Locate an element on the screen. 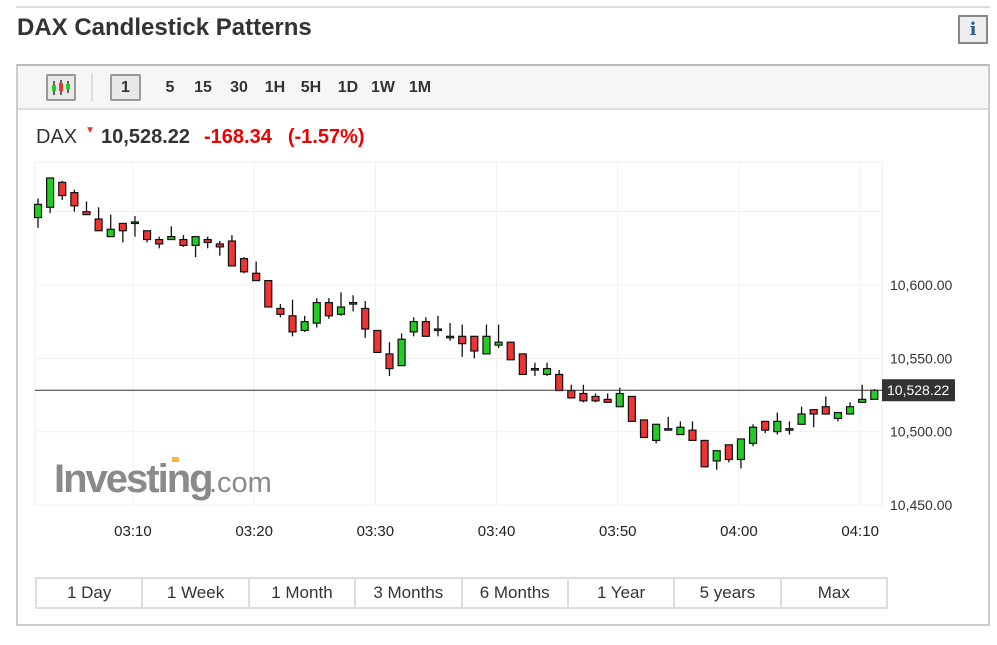  interval-1: 1 is located at coordinates (125, 87).